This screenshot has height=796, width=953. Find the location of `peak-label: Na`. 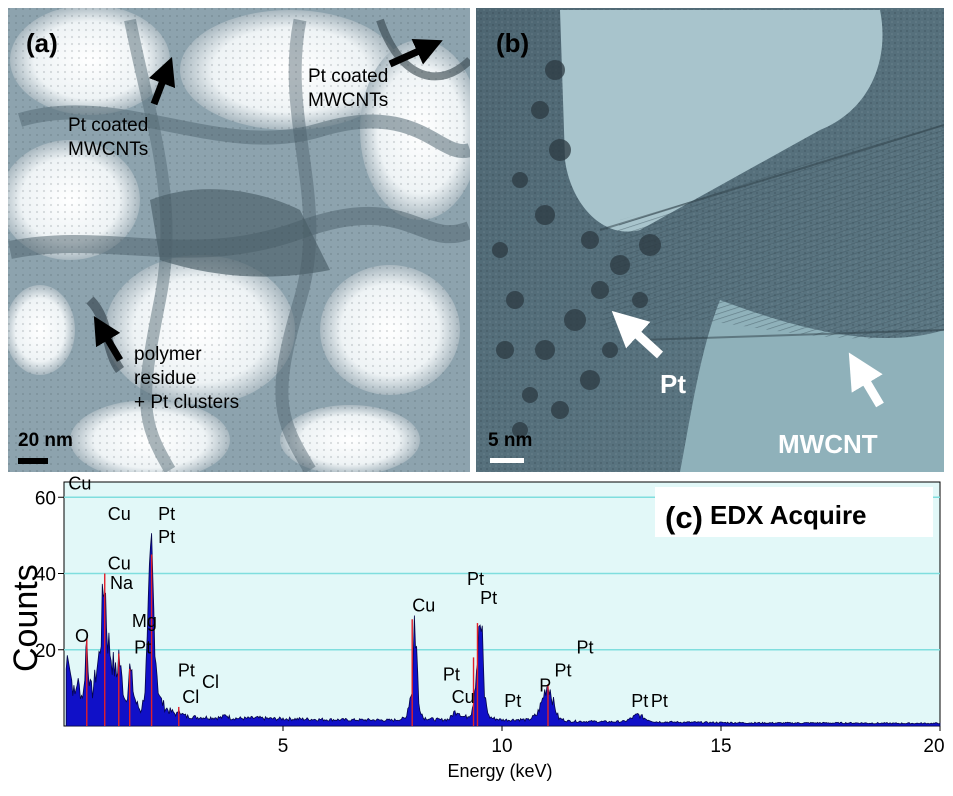

peak-label: Na is located at coordinates (122, 583).